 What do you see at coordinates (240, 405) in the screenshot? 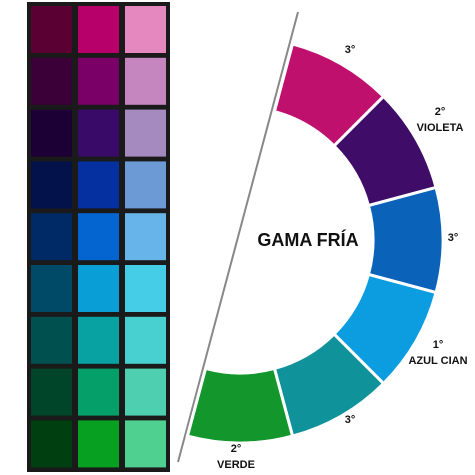
I see `wheel-segment` at bounding box center [240, 405].